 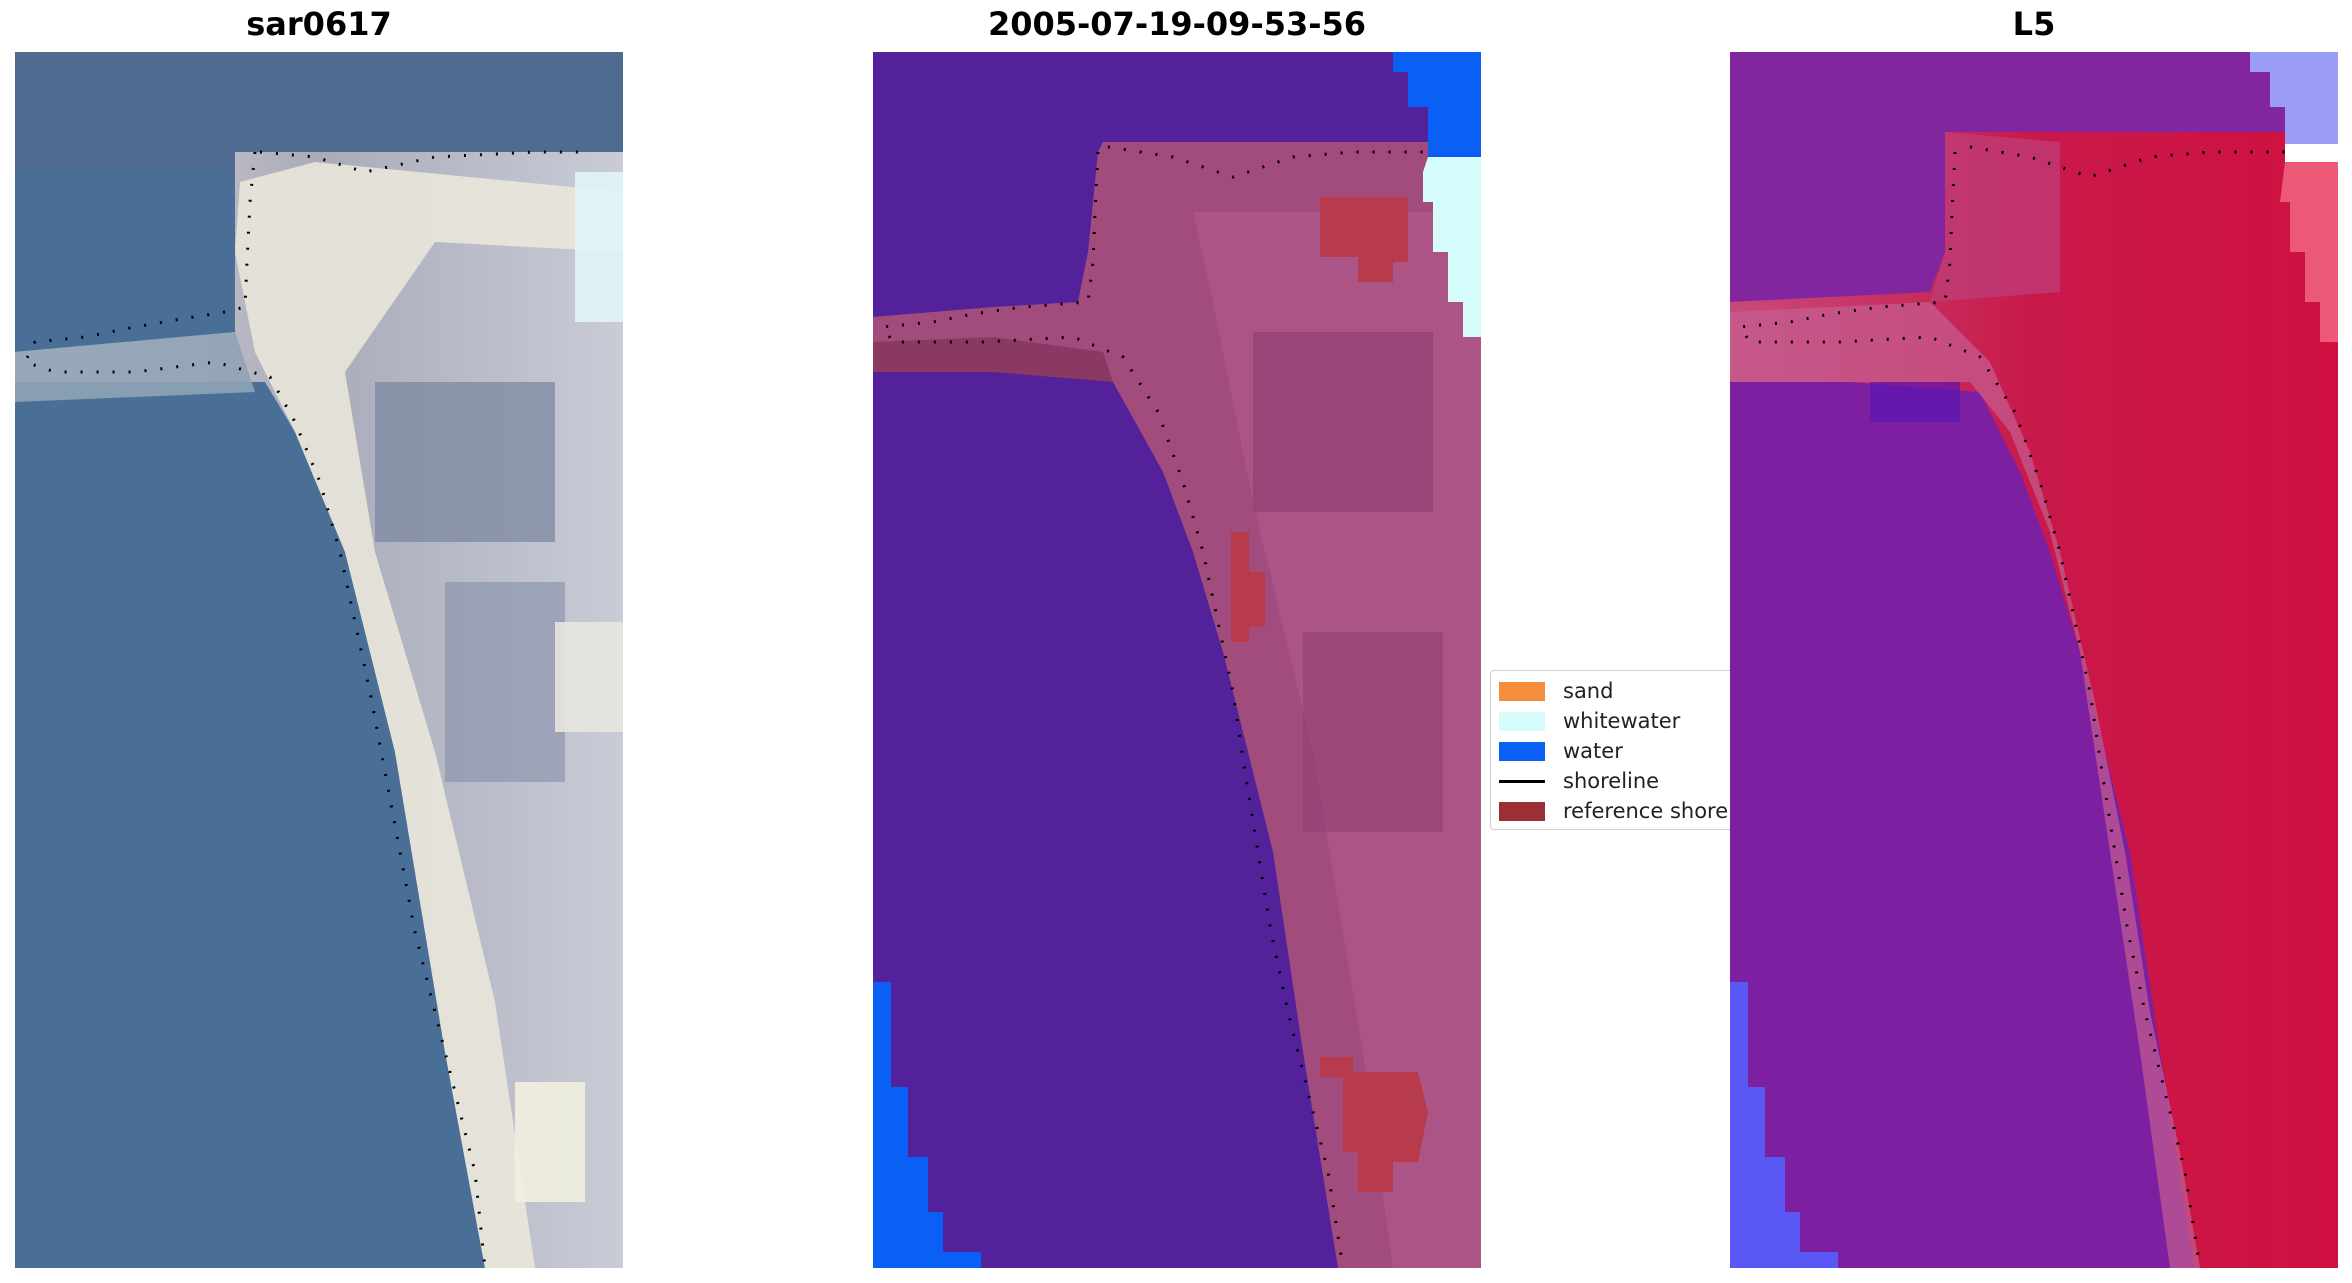 I want to click on legend-swatch-whitewater, so click(x=1522, y=721).